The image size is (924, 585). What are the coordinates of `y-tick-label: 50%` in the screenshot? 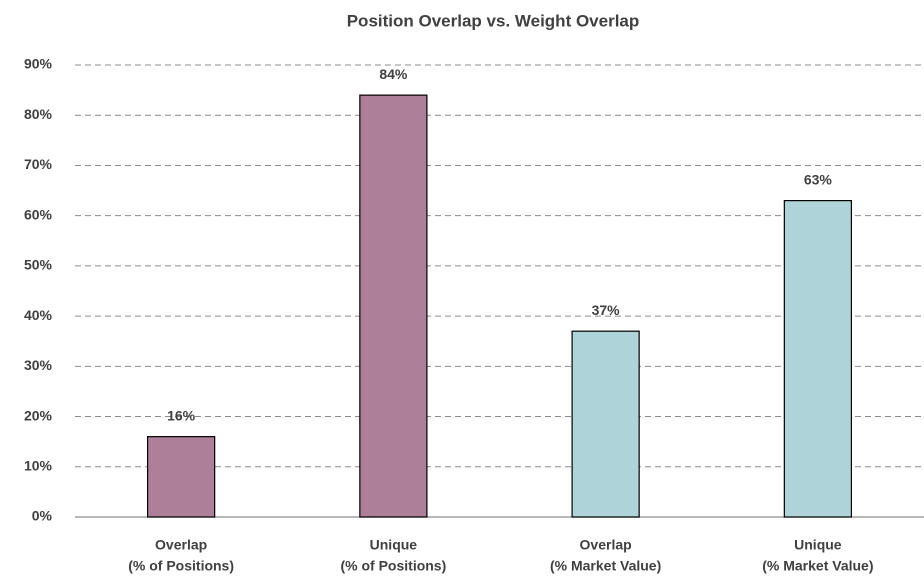 It's located at (38, 265).